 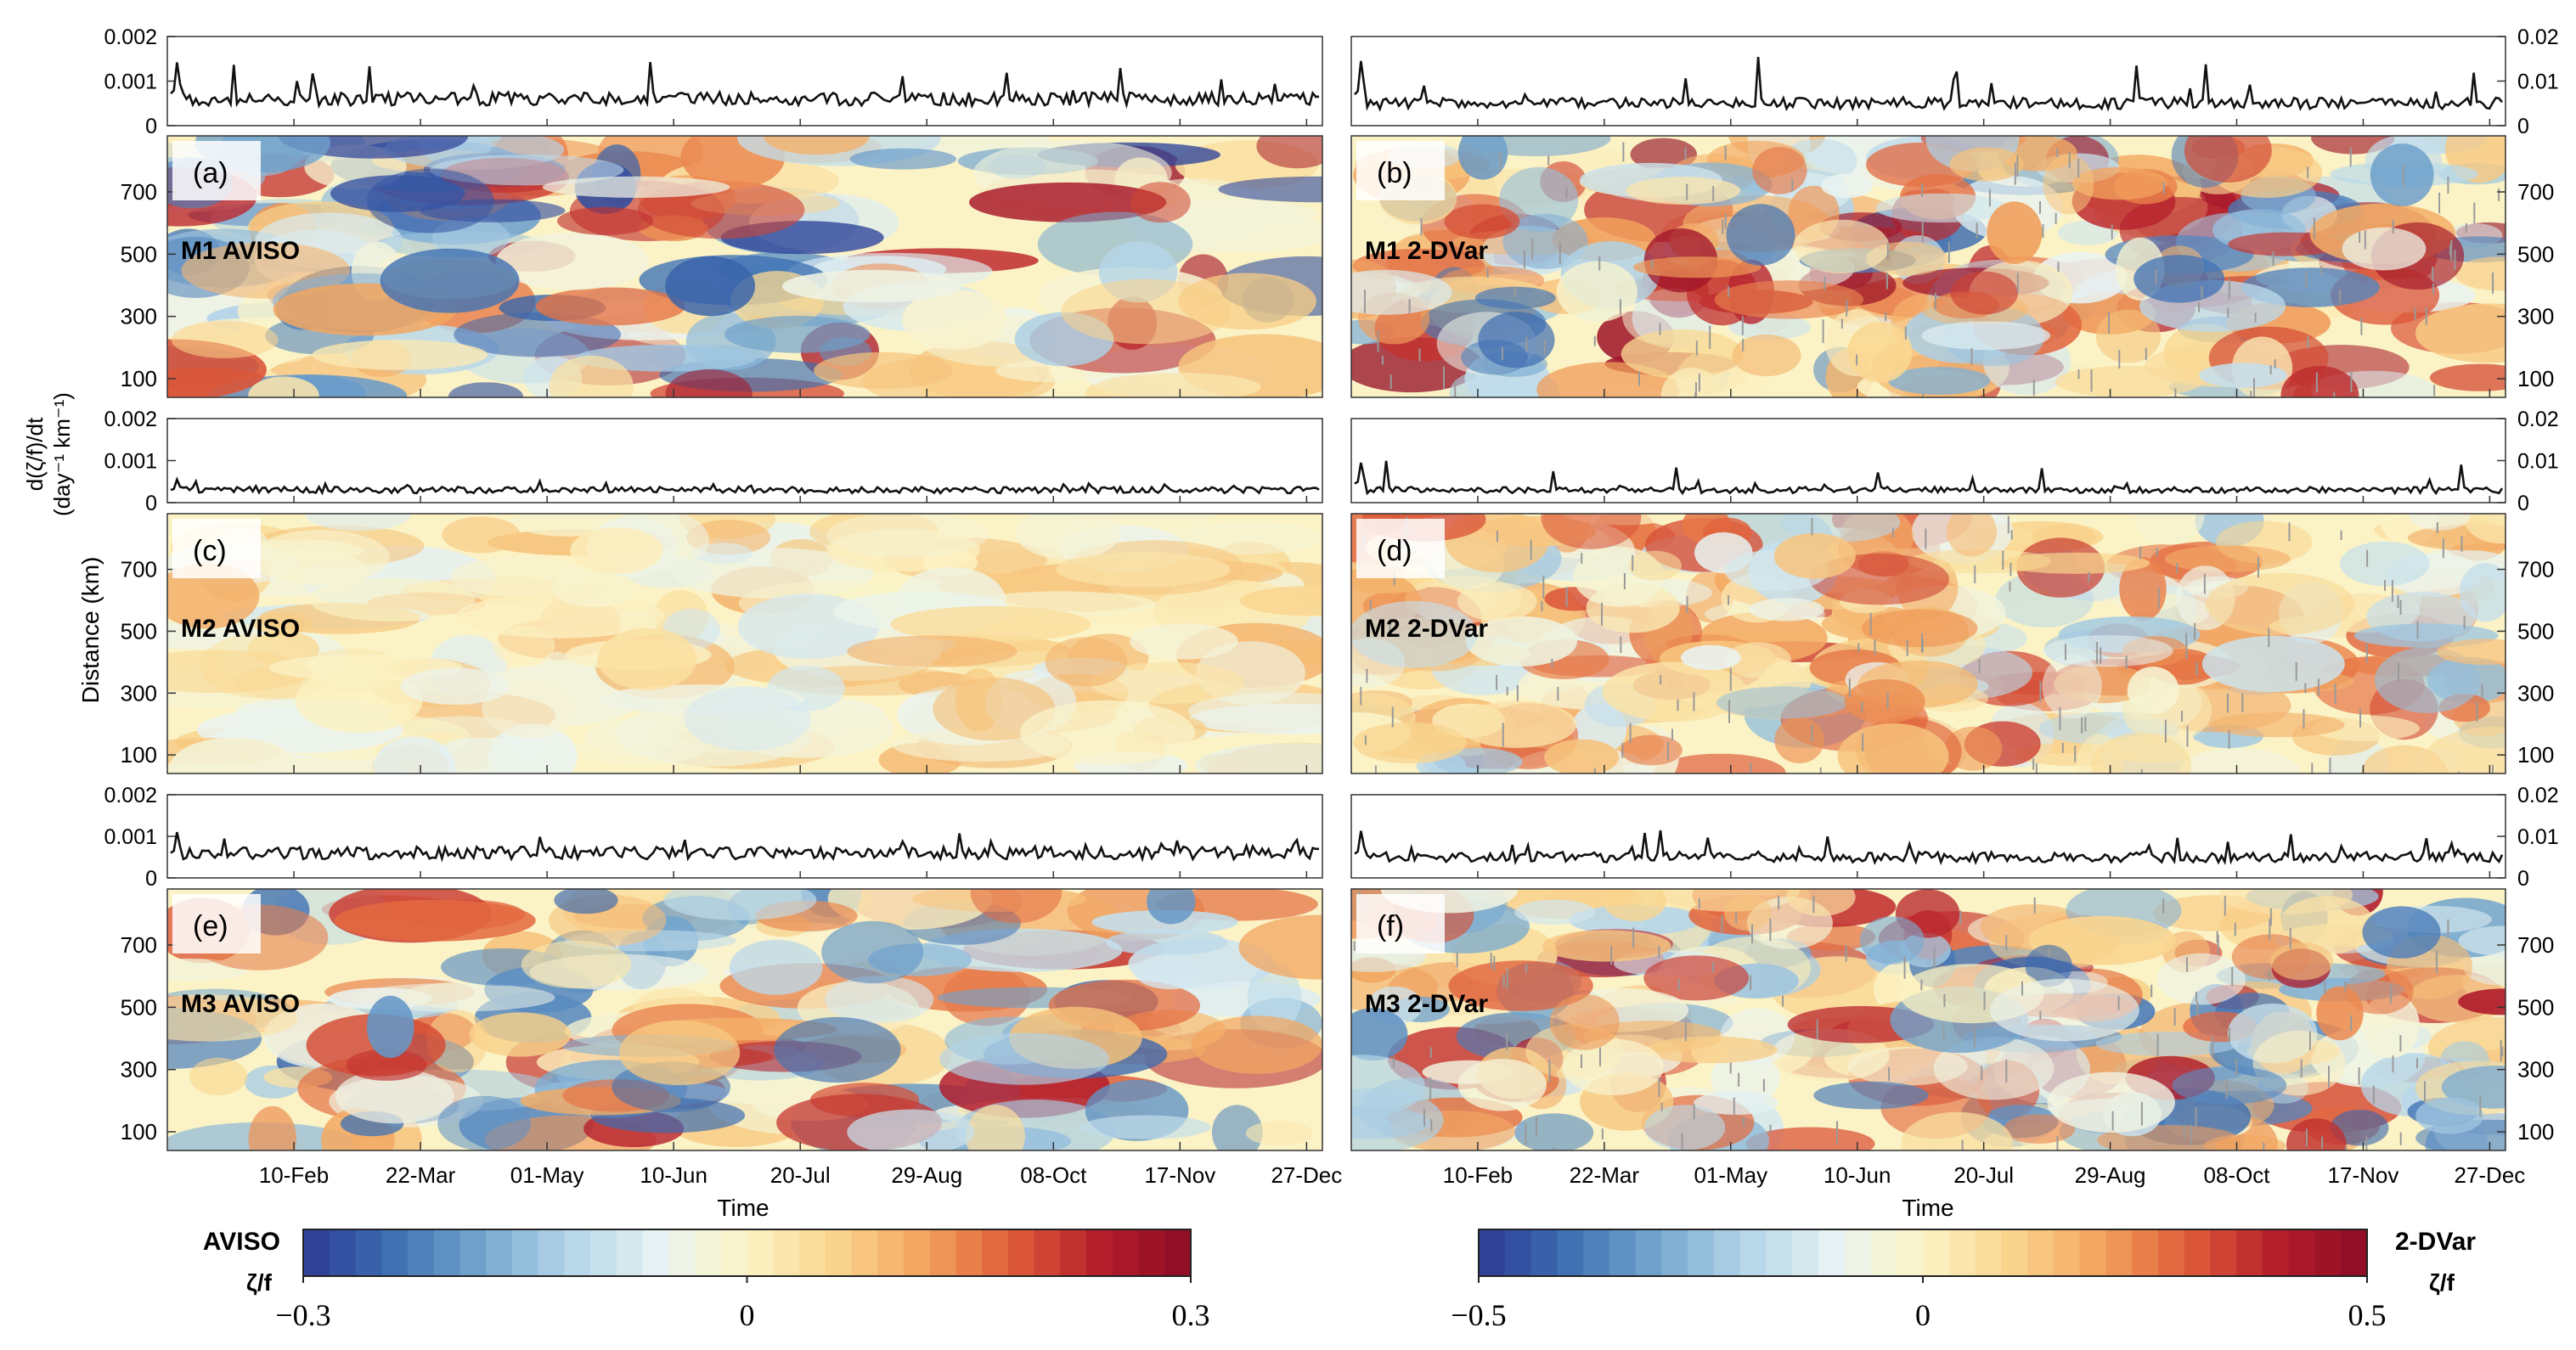 What do you see at coordinates (1478, 1175) in the screenshot?
I see `time-tick-label: 10-Feb` at bounding box center [1478, 1175].